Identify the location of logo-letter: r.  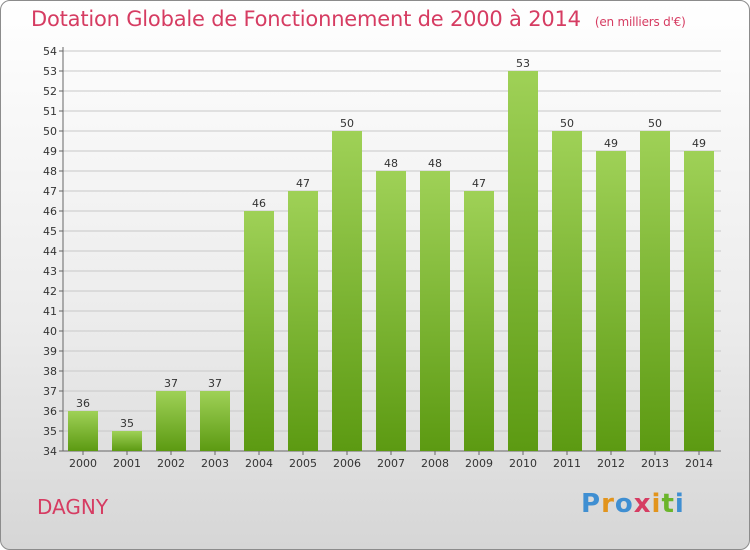
(608, 504).